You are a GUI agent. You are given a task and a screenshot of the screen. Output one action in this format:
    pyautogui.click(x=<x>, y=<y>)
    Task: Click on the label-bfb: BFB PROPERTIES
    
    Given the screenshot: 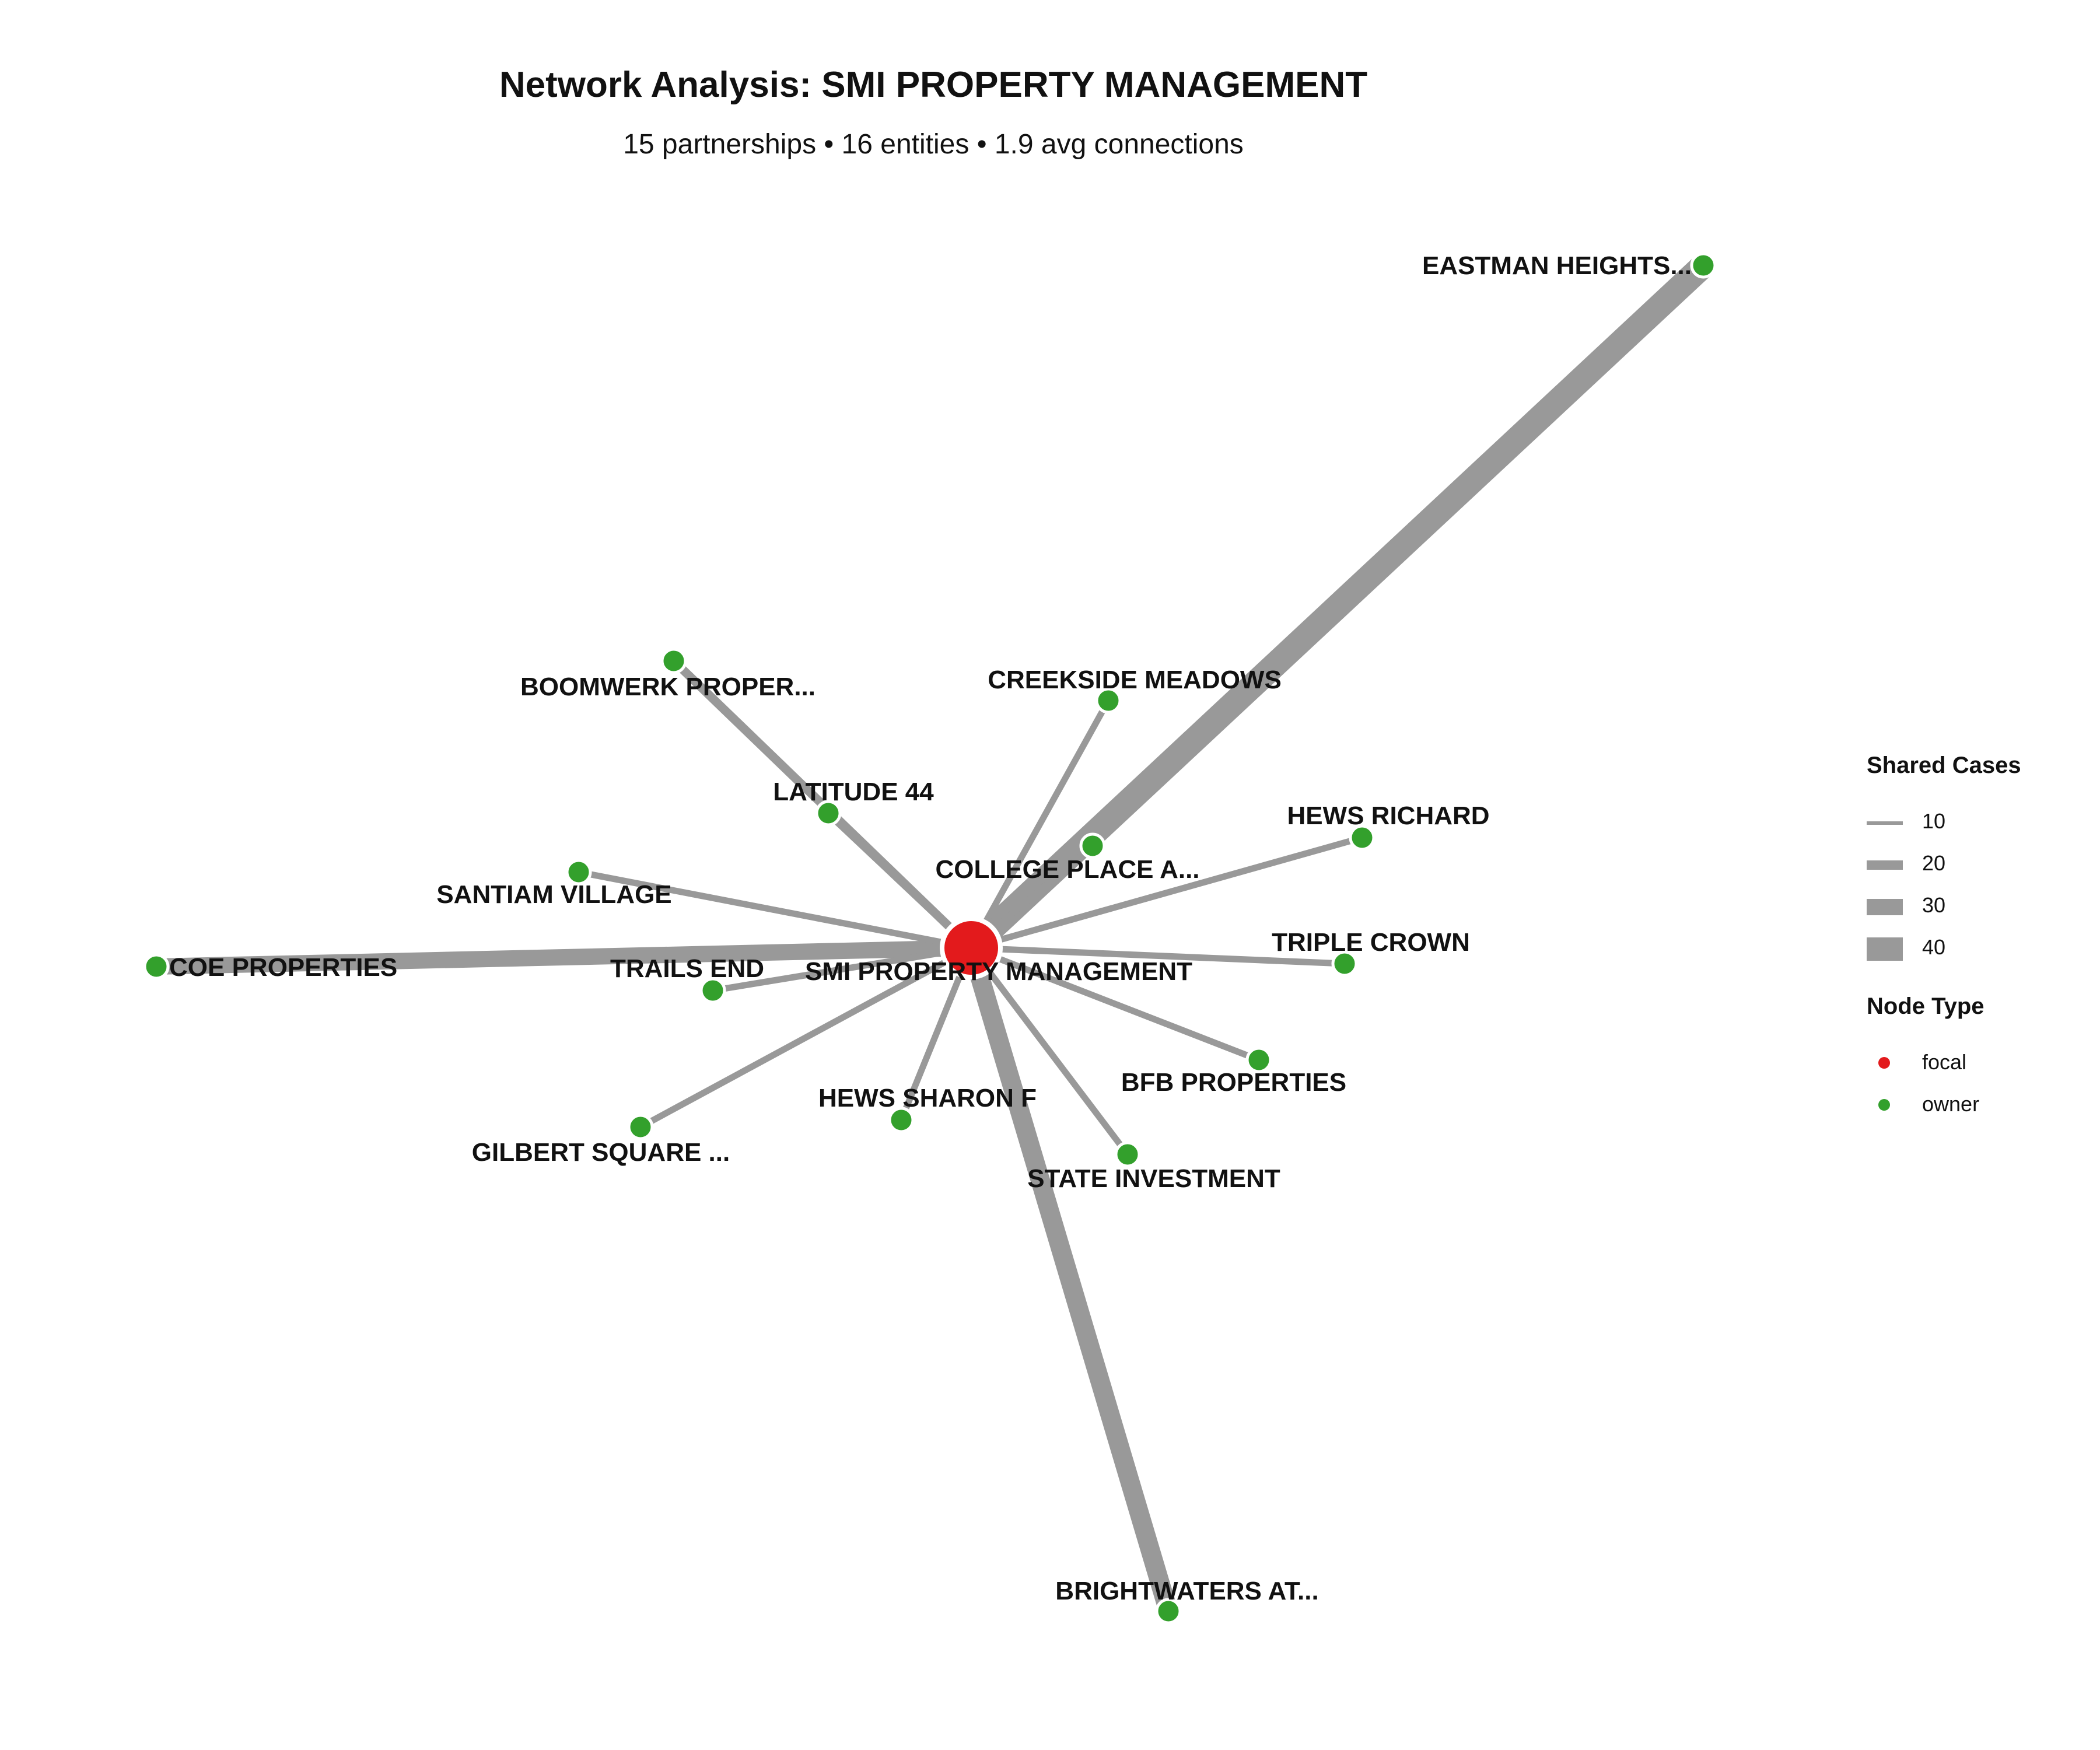 What is the action you would take?
    pyautogui.click(x=1233, y=1082)
    